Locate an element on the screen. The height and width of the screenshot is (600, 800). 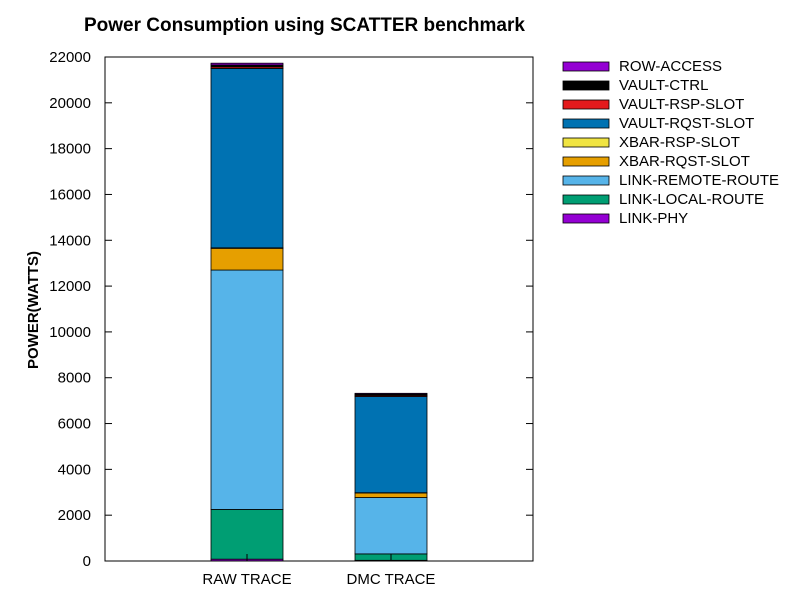
x-category-label: DMC TRACE is located at coordinates (391, 579).